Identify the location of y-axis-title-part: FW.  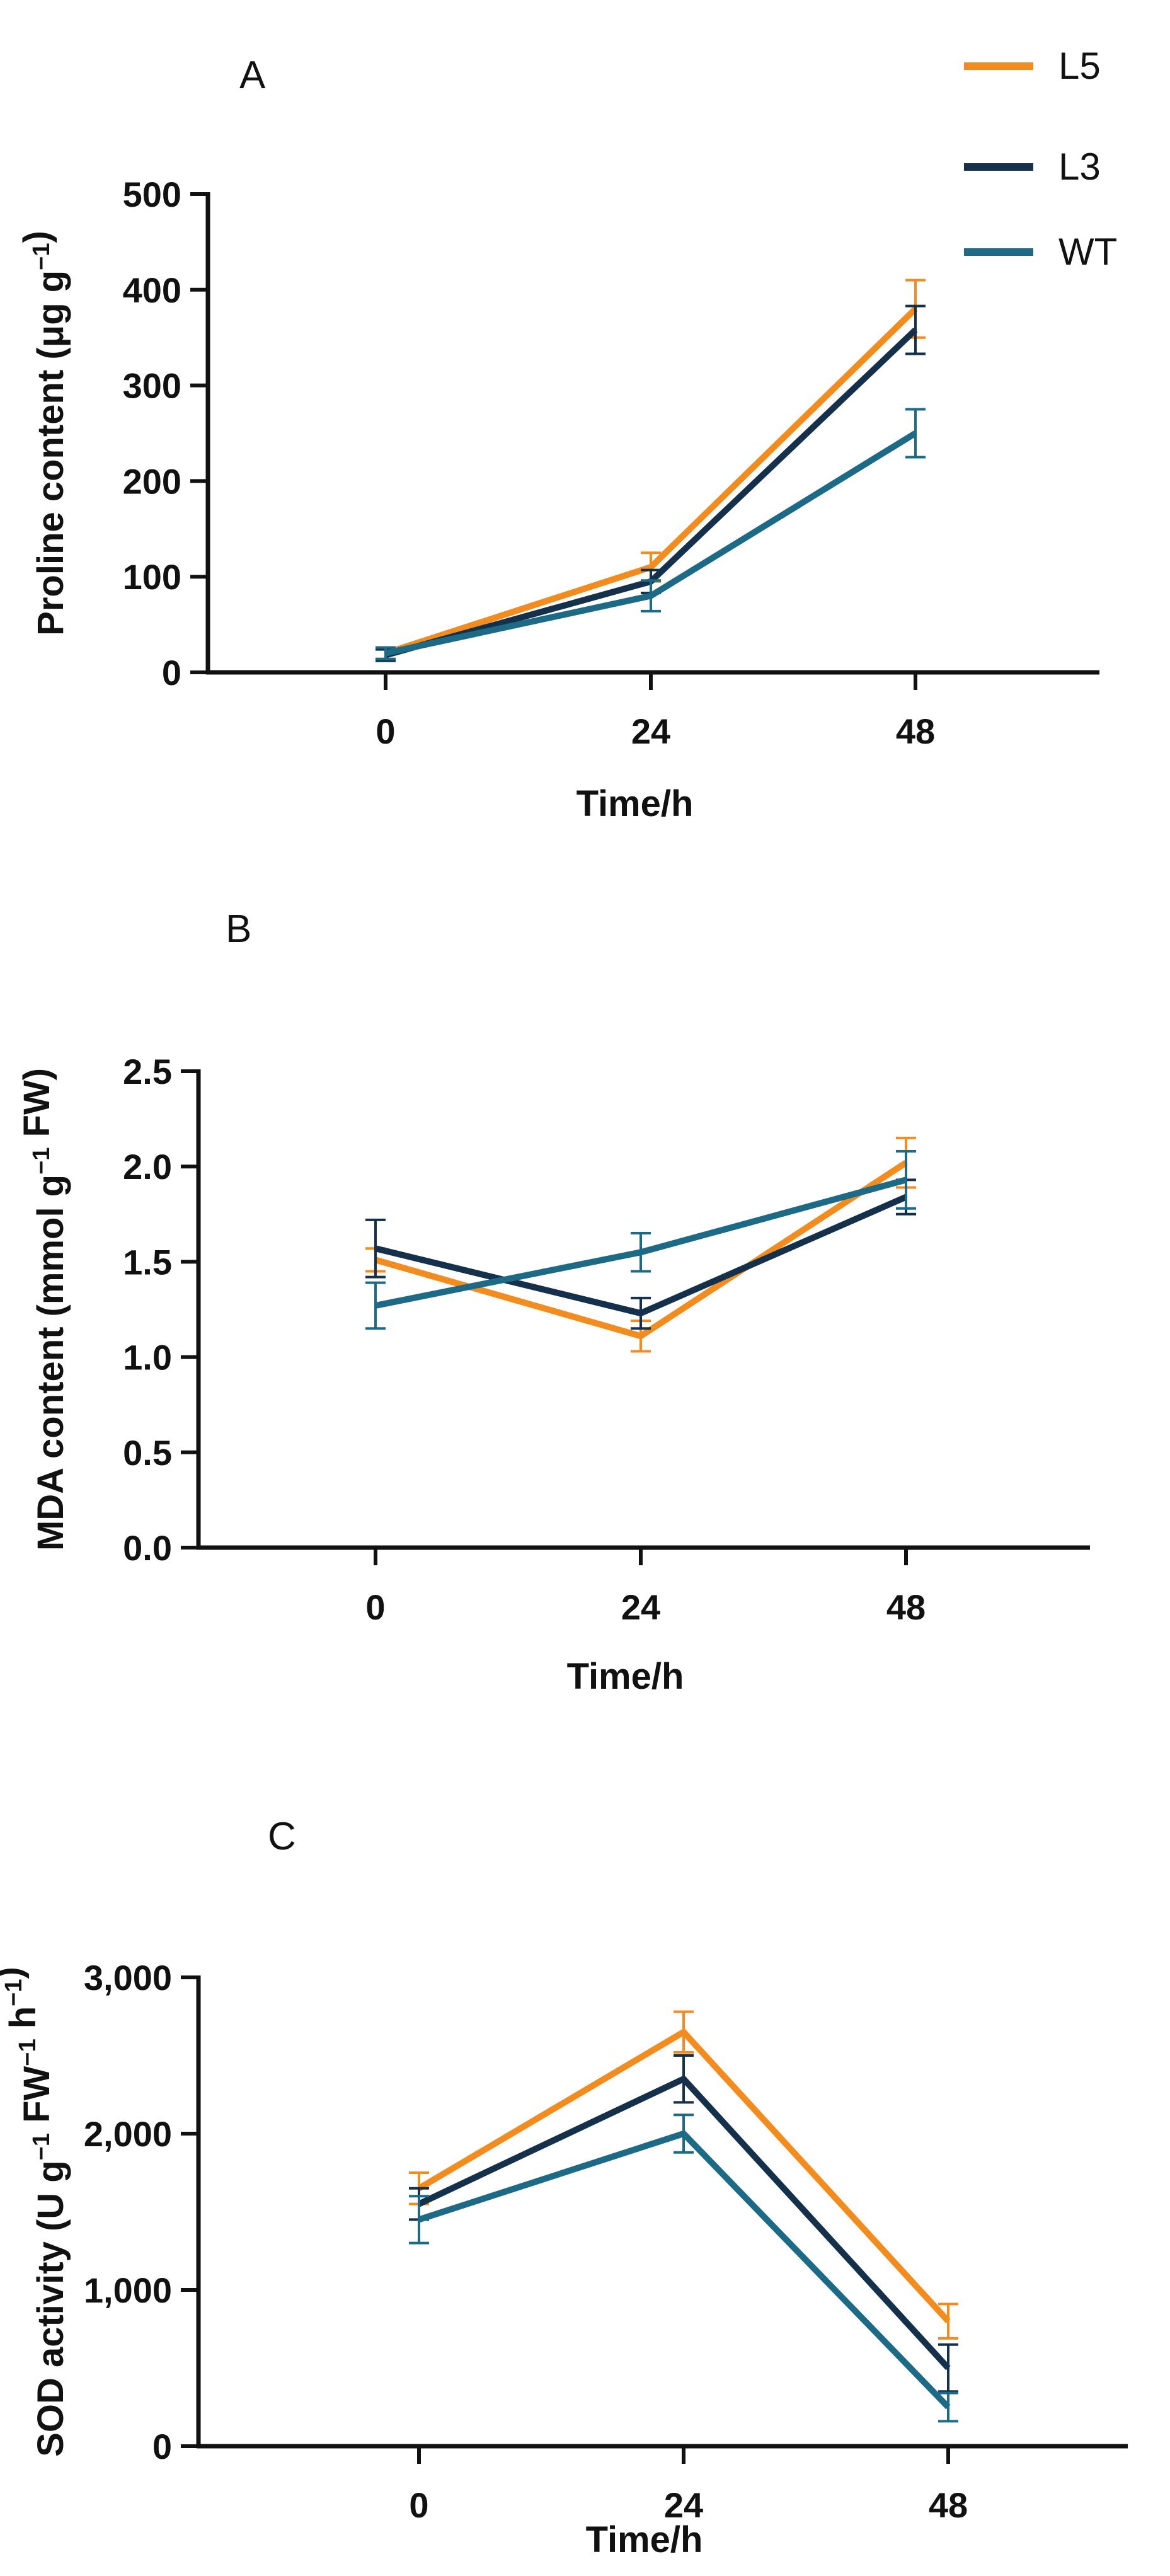
(36, 2099).